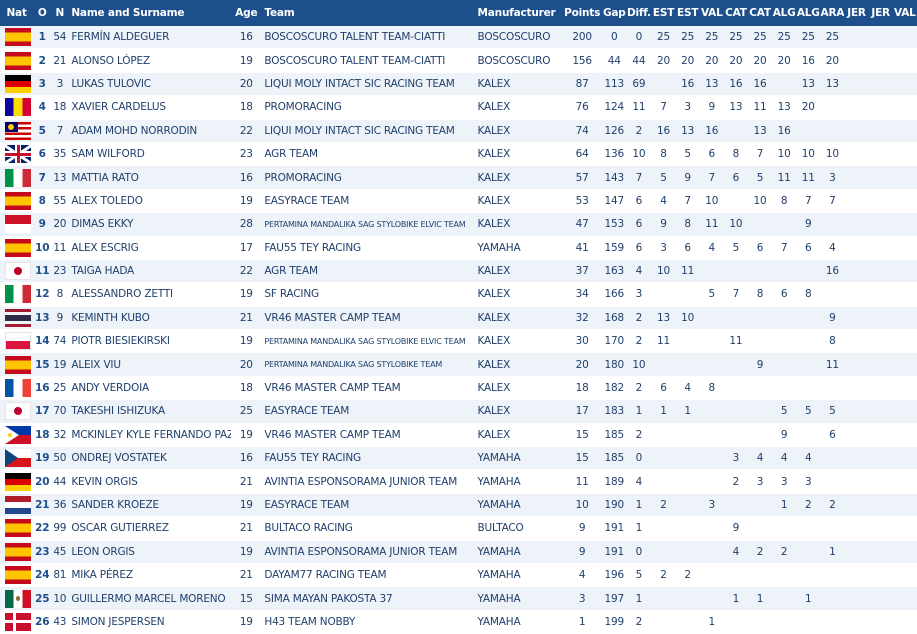 Image resolution: width=917 pixels, height=634 pixels. Describe the element at coordinates (150, 248) in the screenshot. I see `rider-name-cell: ALEX ESCRIG` at that location.